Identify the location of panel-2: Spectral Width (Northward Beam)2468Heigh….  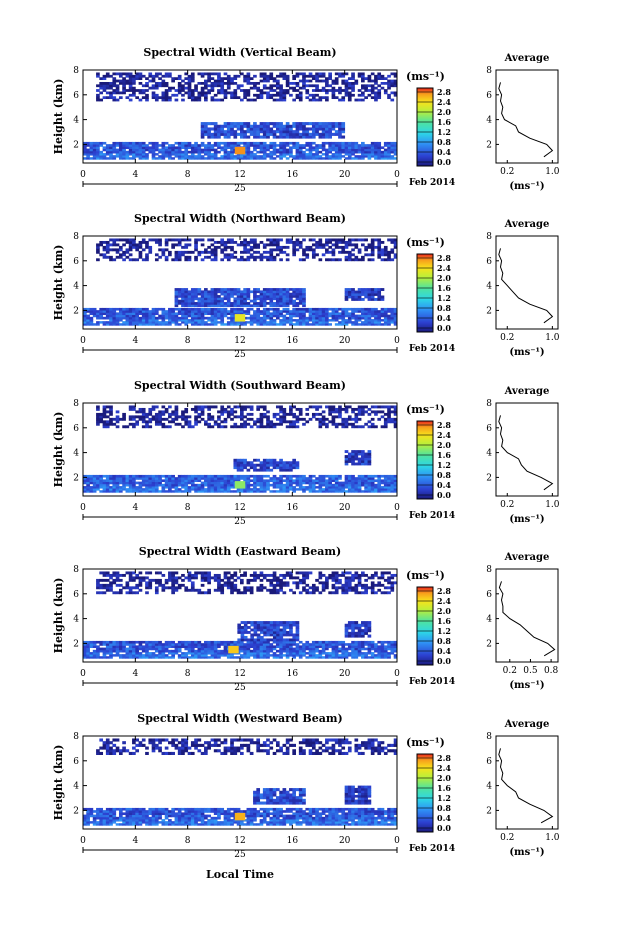
(306, 286).